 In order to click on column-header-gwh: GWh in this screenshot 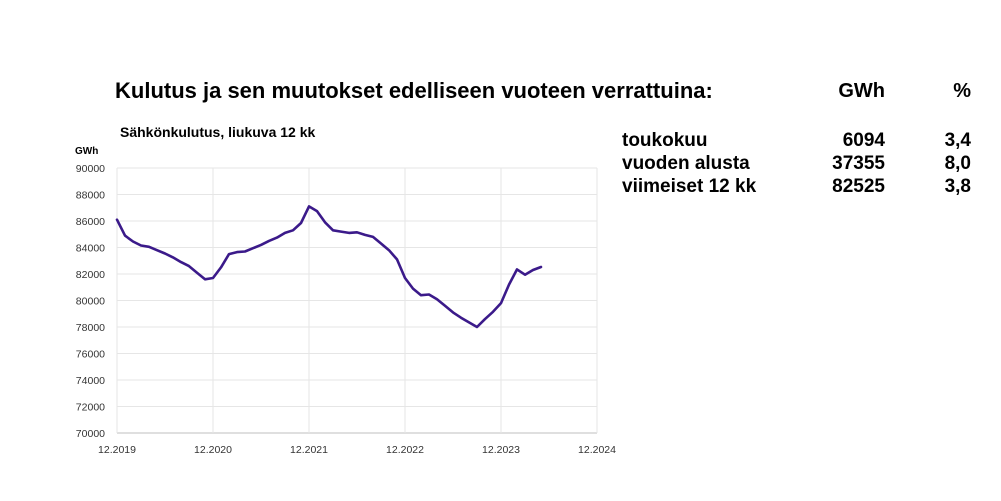, I will do `click(861, 91)`.